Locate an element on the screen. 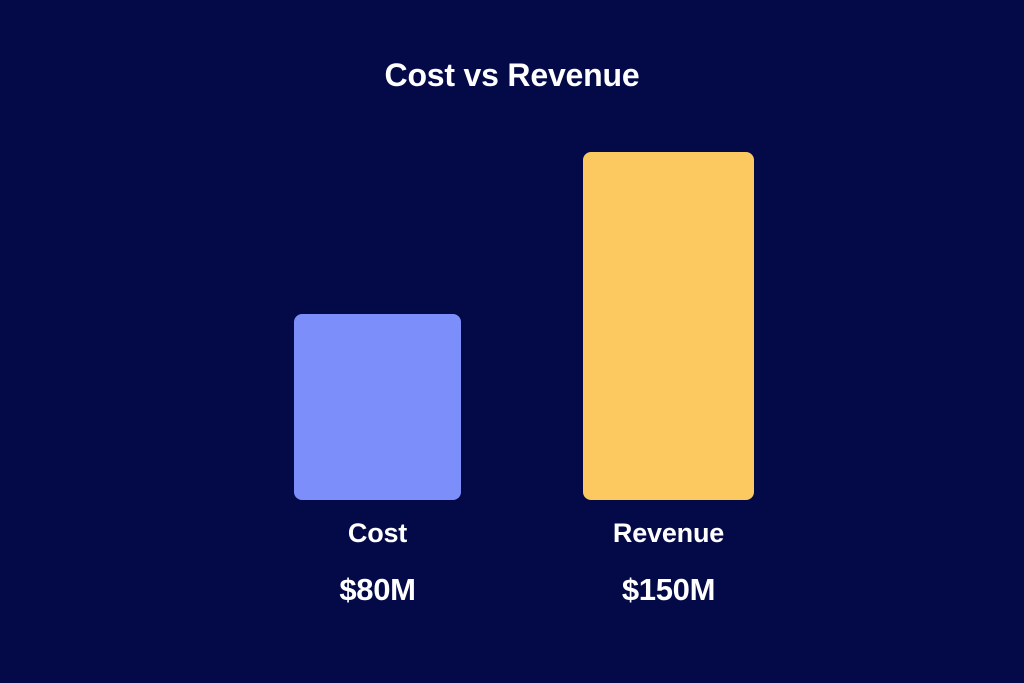 The image size is (1024, 683). chart-title: Cost vs Revenue is located at coordinates (512, 75).